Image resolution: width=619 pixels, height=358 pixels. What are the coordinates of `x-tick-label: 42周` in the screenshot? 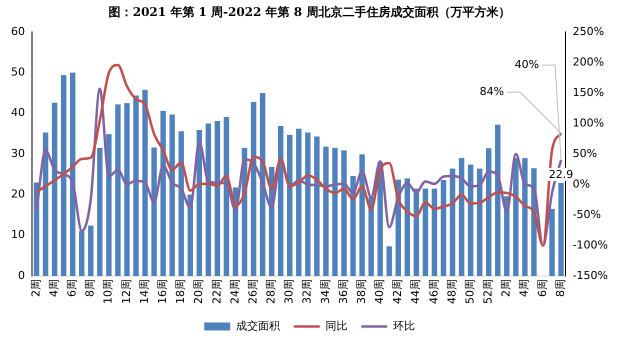 It's located at (397, 291).